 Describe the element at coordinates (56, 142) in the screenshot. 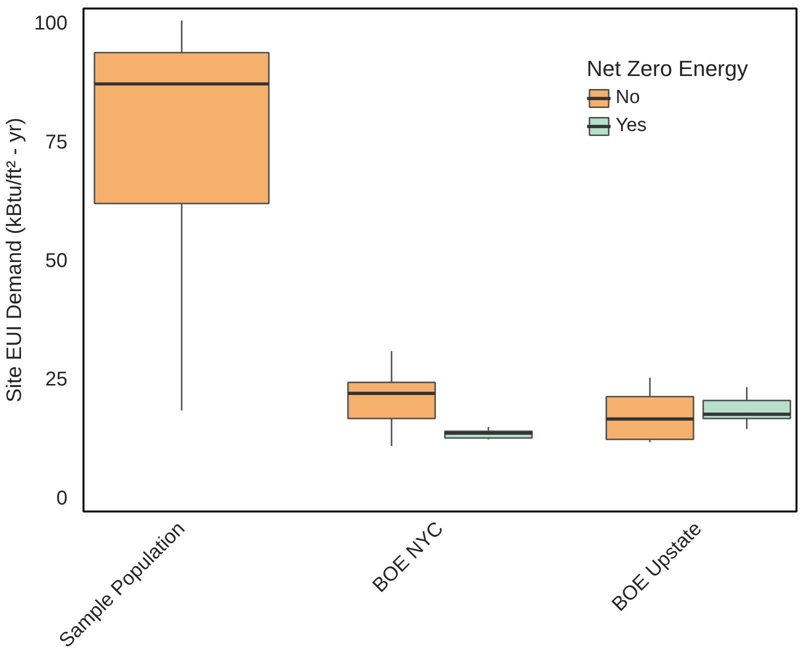

I see `y-tick-label: 75` at that location.